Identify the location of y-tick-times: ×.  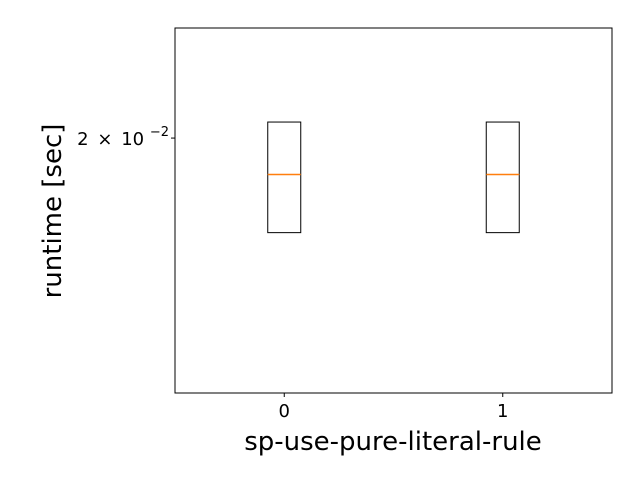
(104, 139).